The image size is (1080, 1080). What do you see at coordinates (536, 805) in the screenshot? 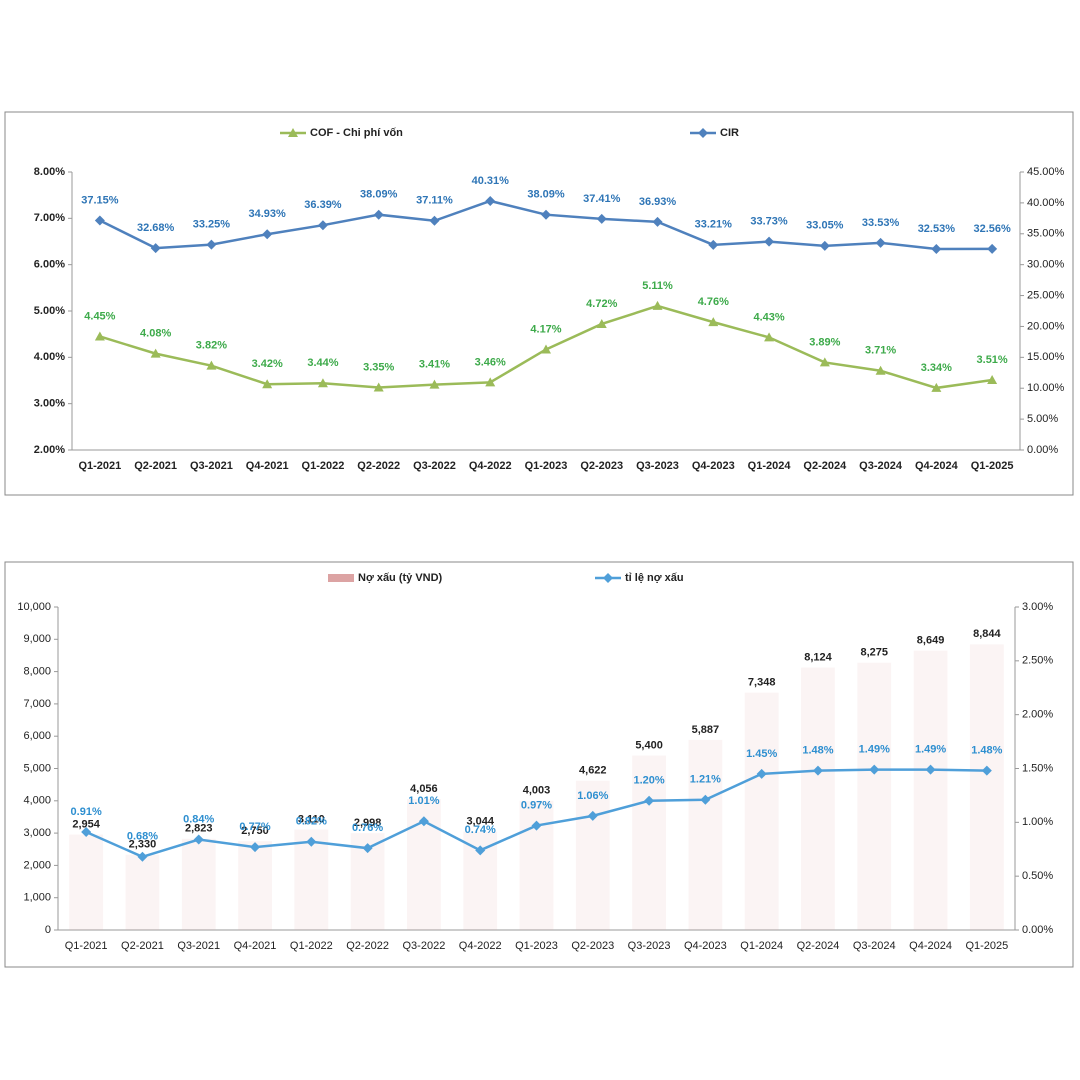
I see `data-label: 0.97%` at bounding box center [536, 805].